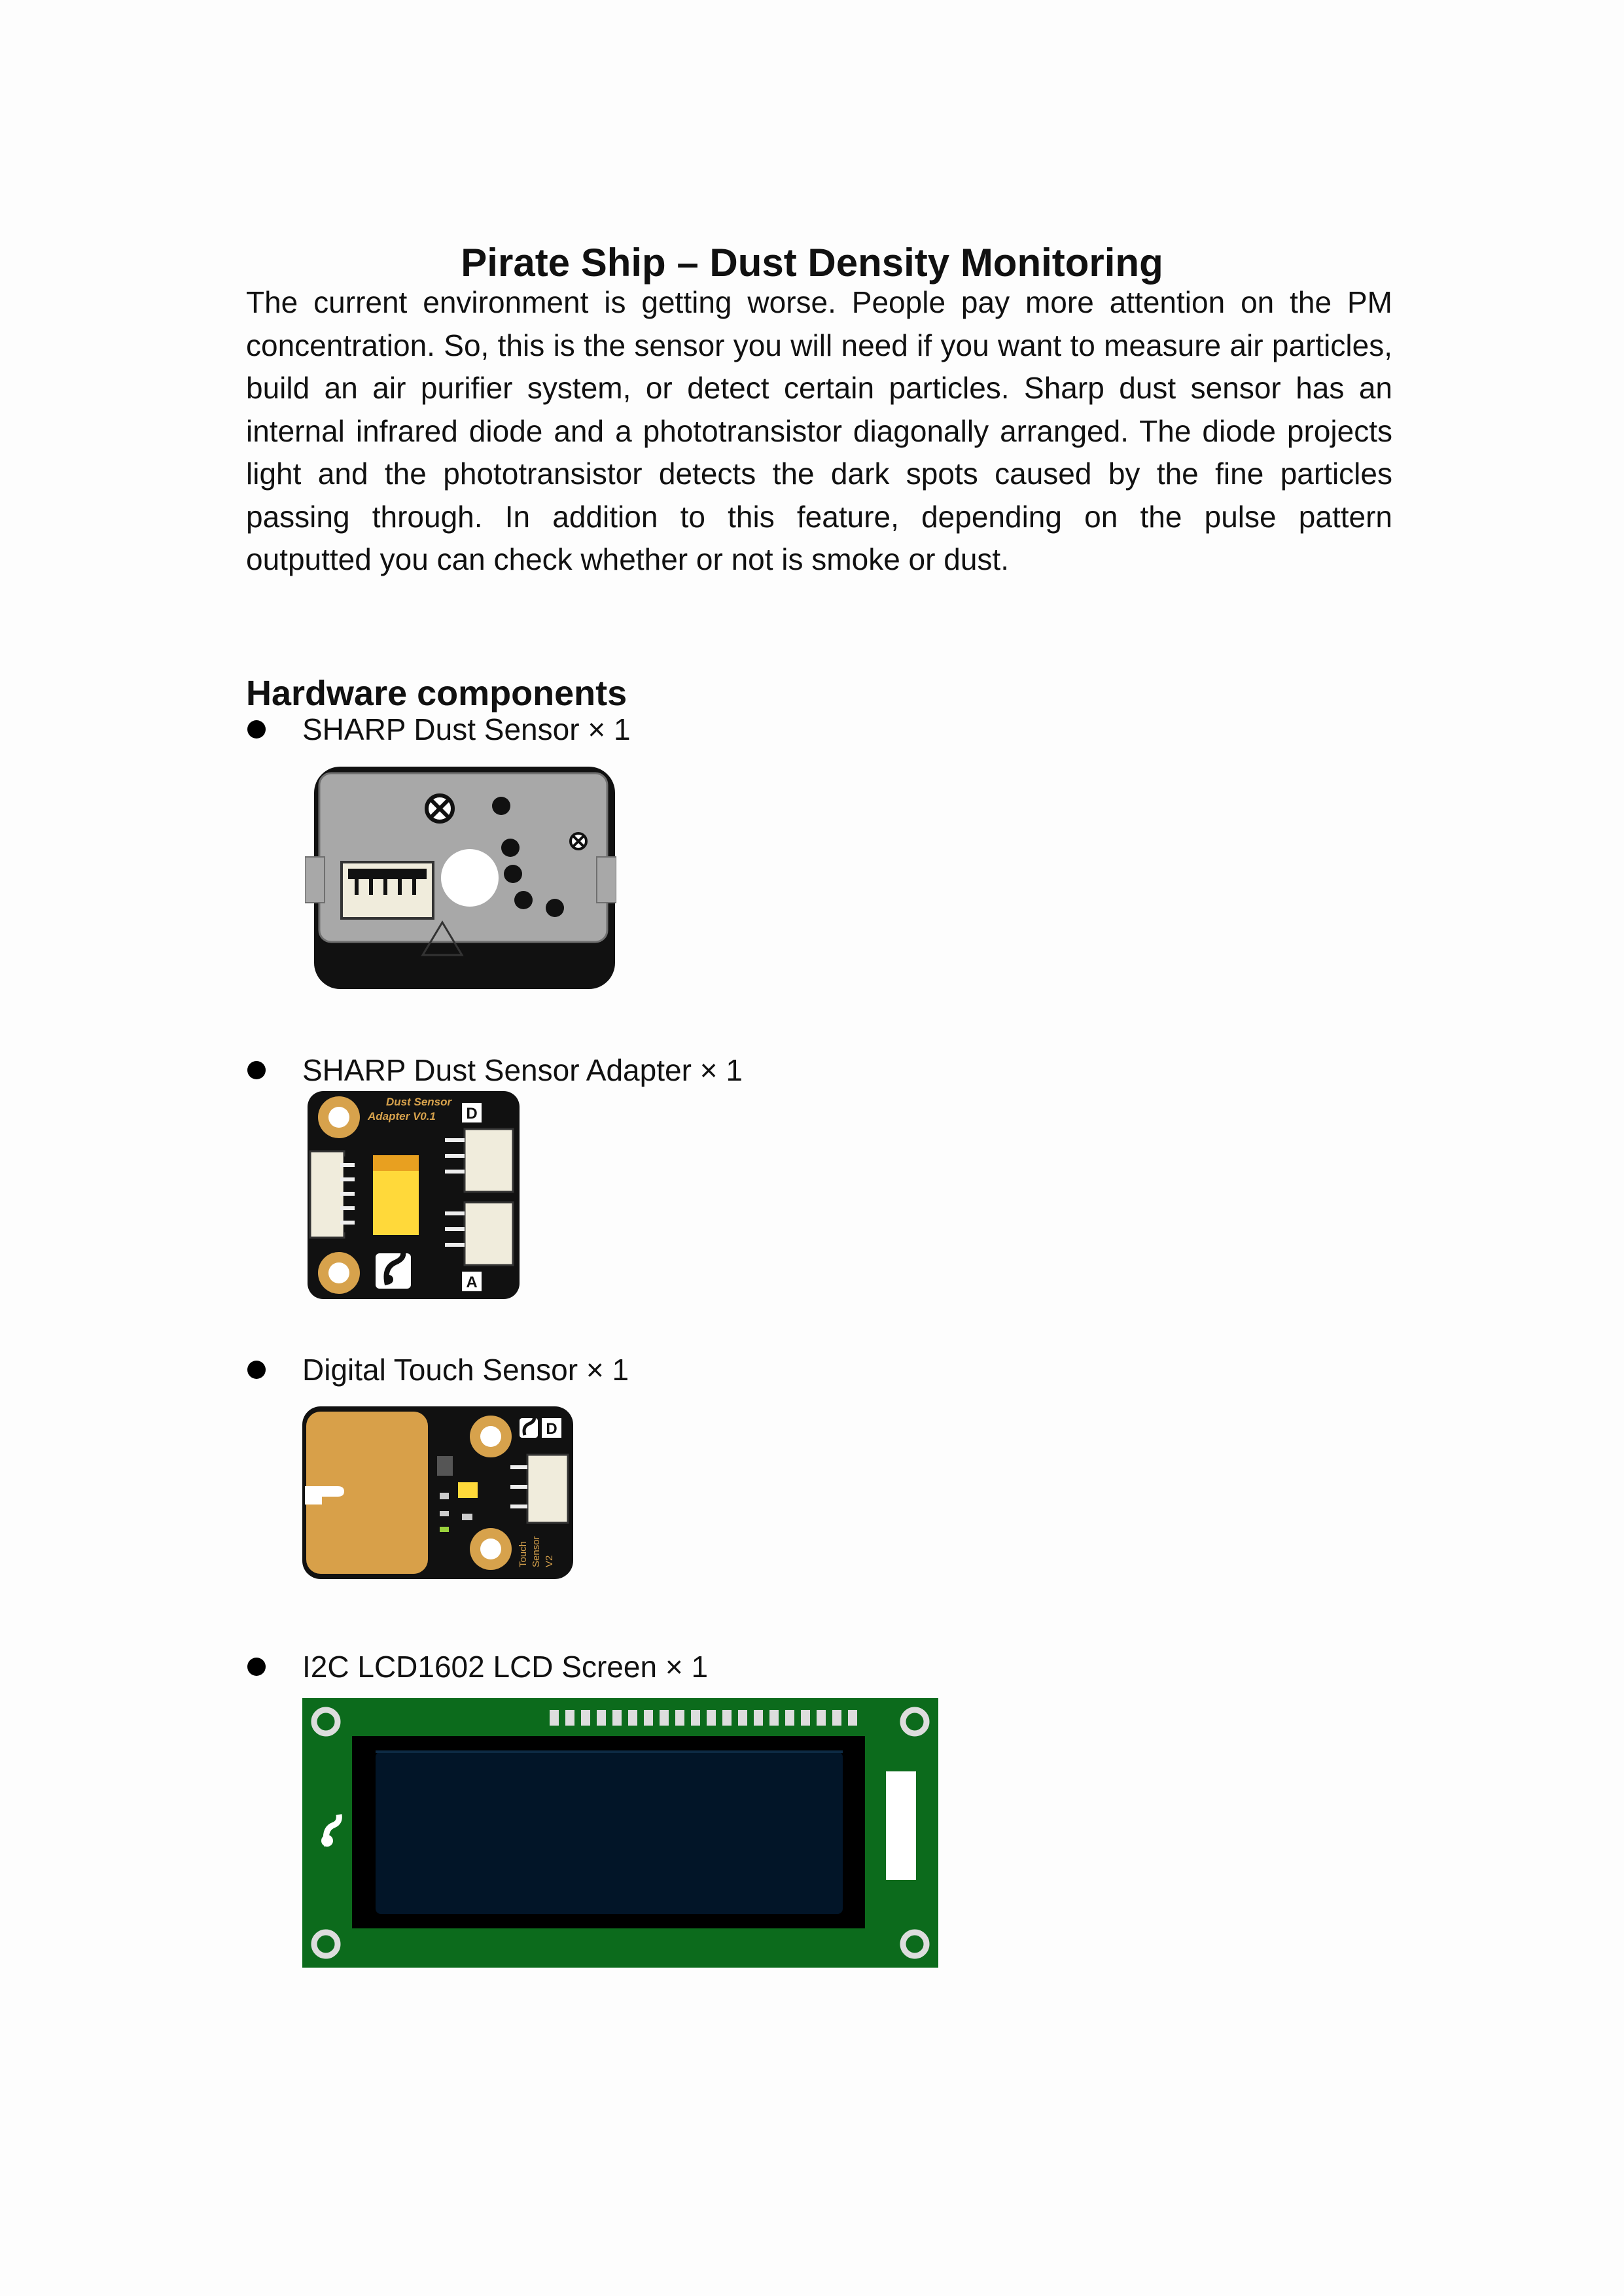 This screenshot has width=1624, height=2296. I want to click on adapter-board-label: Adapter V0.1, so click(401, 1116).